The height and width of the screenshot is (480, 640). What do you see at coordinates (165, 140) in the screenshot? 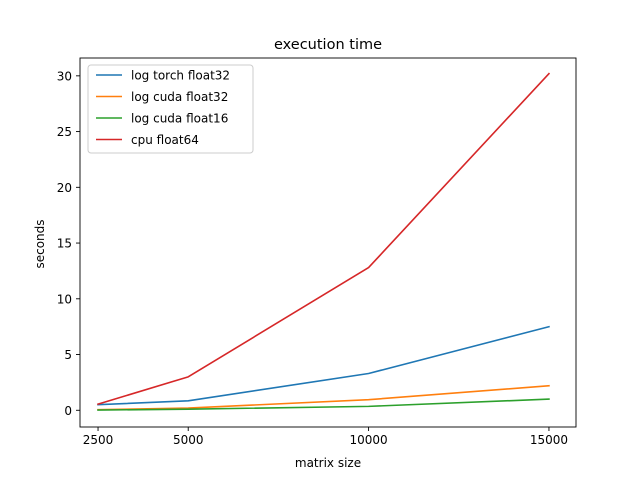
I see `legend-label-4: cpu float64` at bounding box center [165, 140].